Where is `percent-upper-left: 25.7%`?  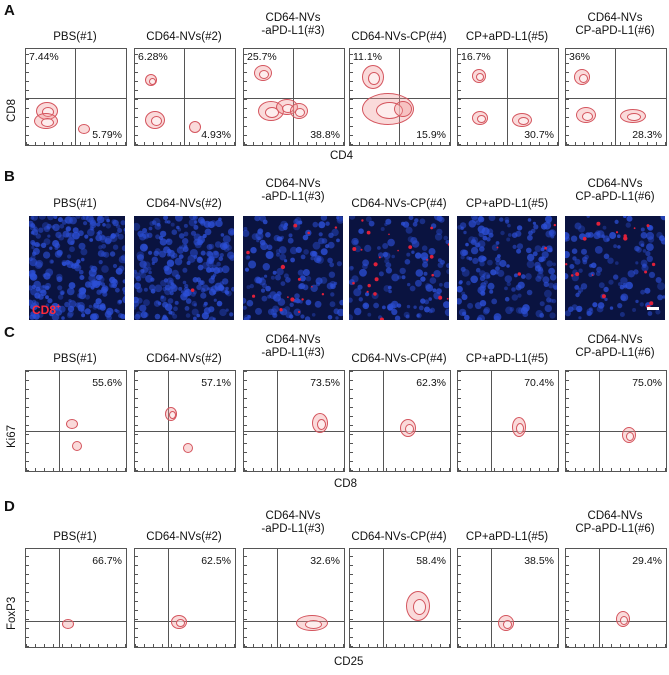
percent-upper-left: 25.7% is located at coordinates (262, 57).